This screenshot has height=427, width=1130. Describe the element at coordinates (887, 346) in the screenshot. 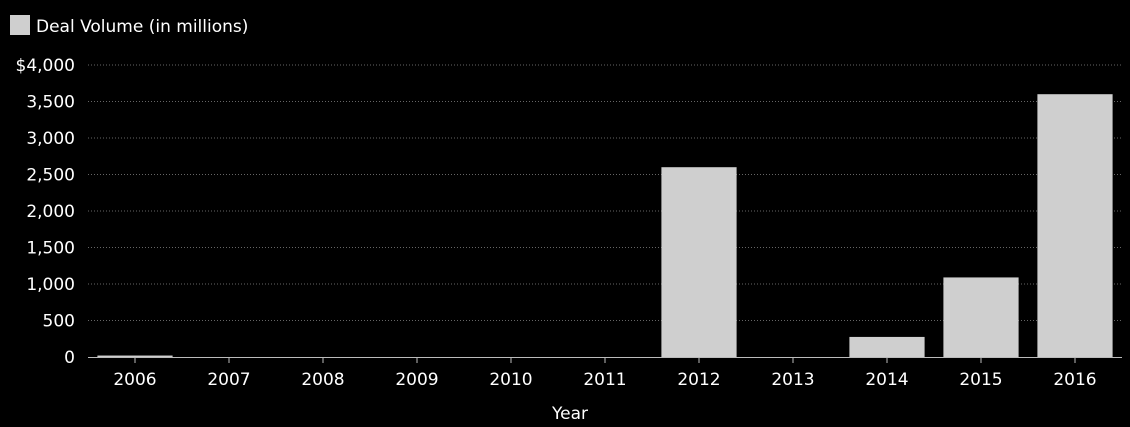

I see `bar-2014` at that location.